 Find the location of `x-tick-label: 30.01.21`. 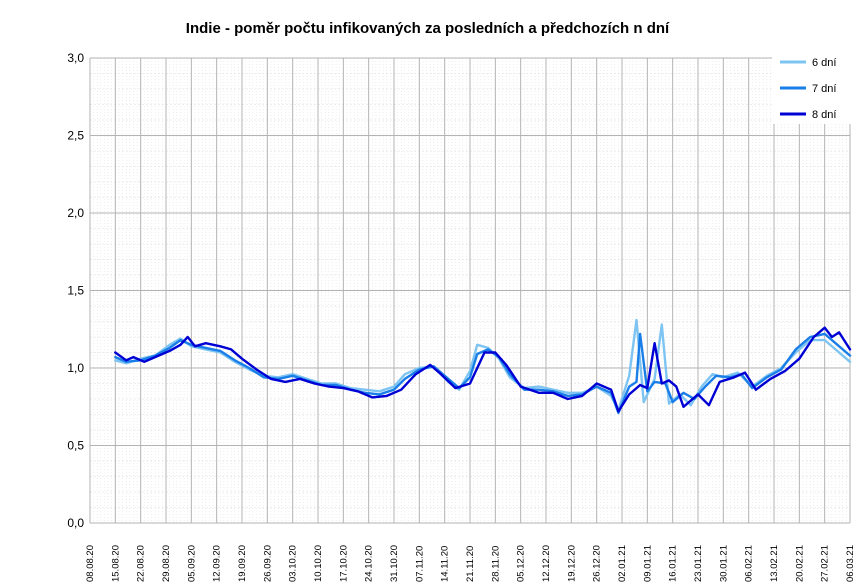

x-tick-label: 30.01.21 is located at coordinates (723, 563).